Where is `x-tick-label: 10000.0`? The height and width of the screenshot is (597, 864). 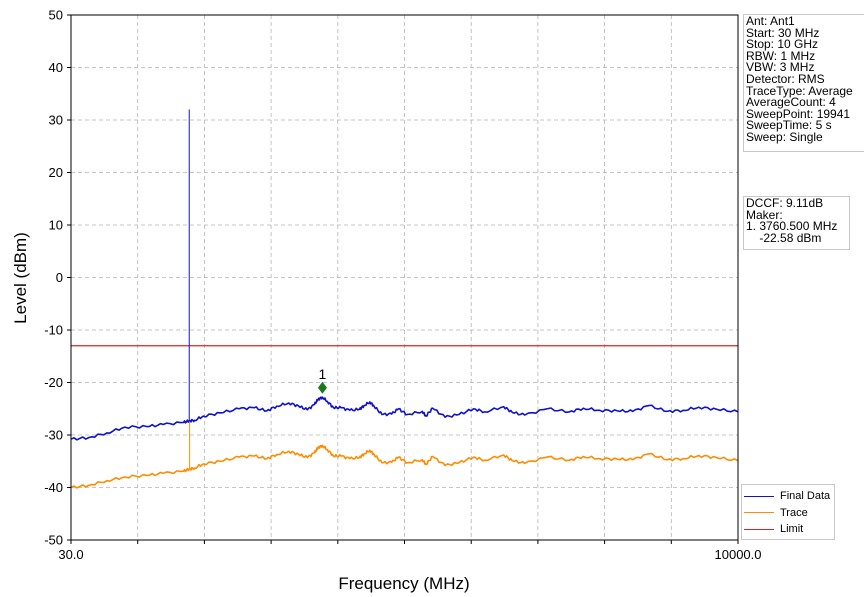
x-tick-label: 10000.0 is located at coordinates (738, 554).